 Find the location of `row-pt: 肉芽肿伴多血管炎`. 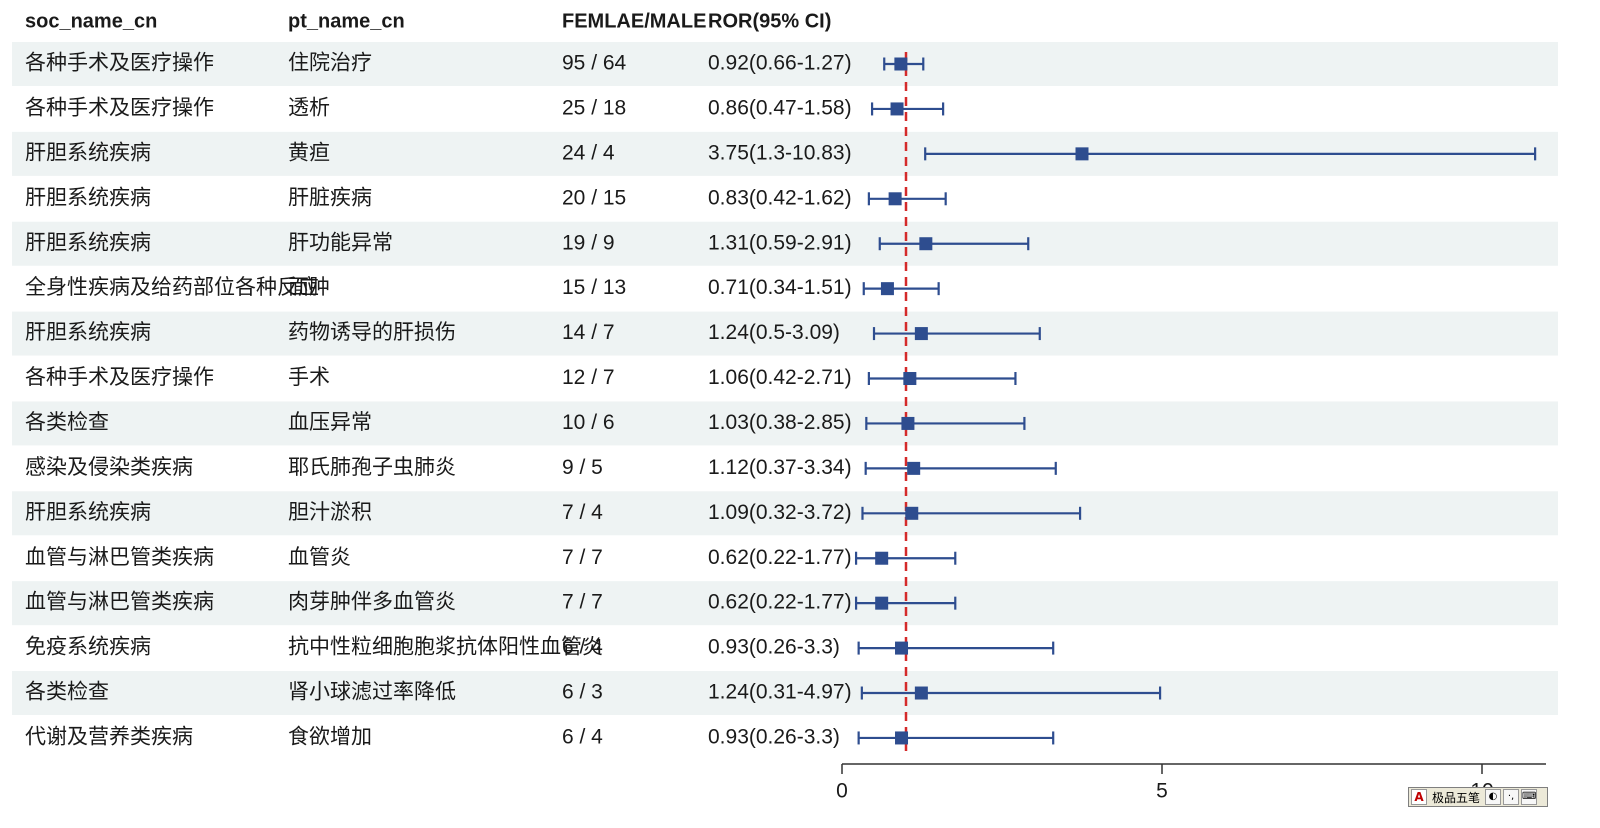

row-pt: 肉芽肿伴多血管炎 is located at coordinates (372, 602).